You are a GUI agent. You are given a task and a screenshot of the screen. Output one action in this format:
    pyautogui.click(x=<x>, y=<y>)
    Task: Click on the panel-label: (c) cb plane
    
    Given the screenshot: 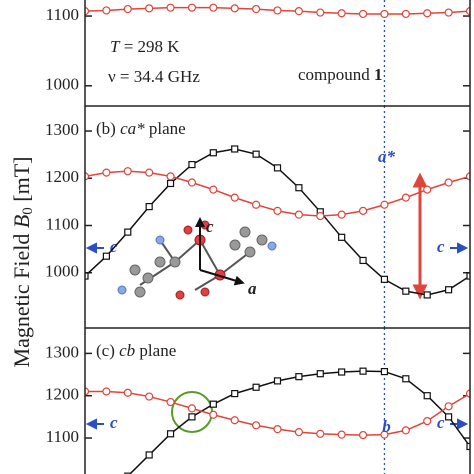 What is the action you would take?
    pyautogui.click(x=136, y=350)
    